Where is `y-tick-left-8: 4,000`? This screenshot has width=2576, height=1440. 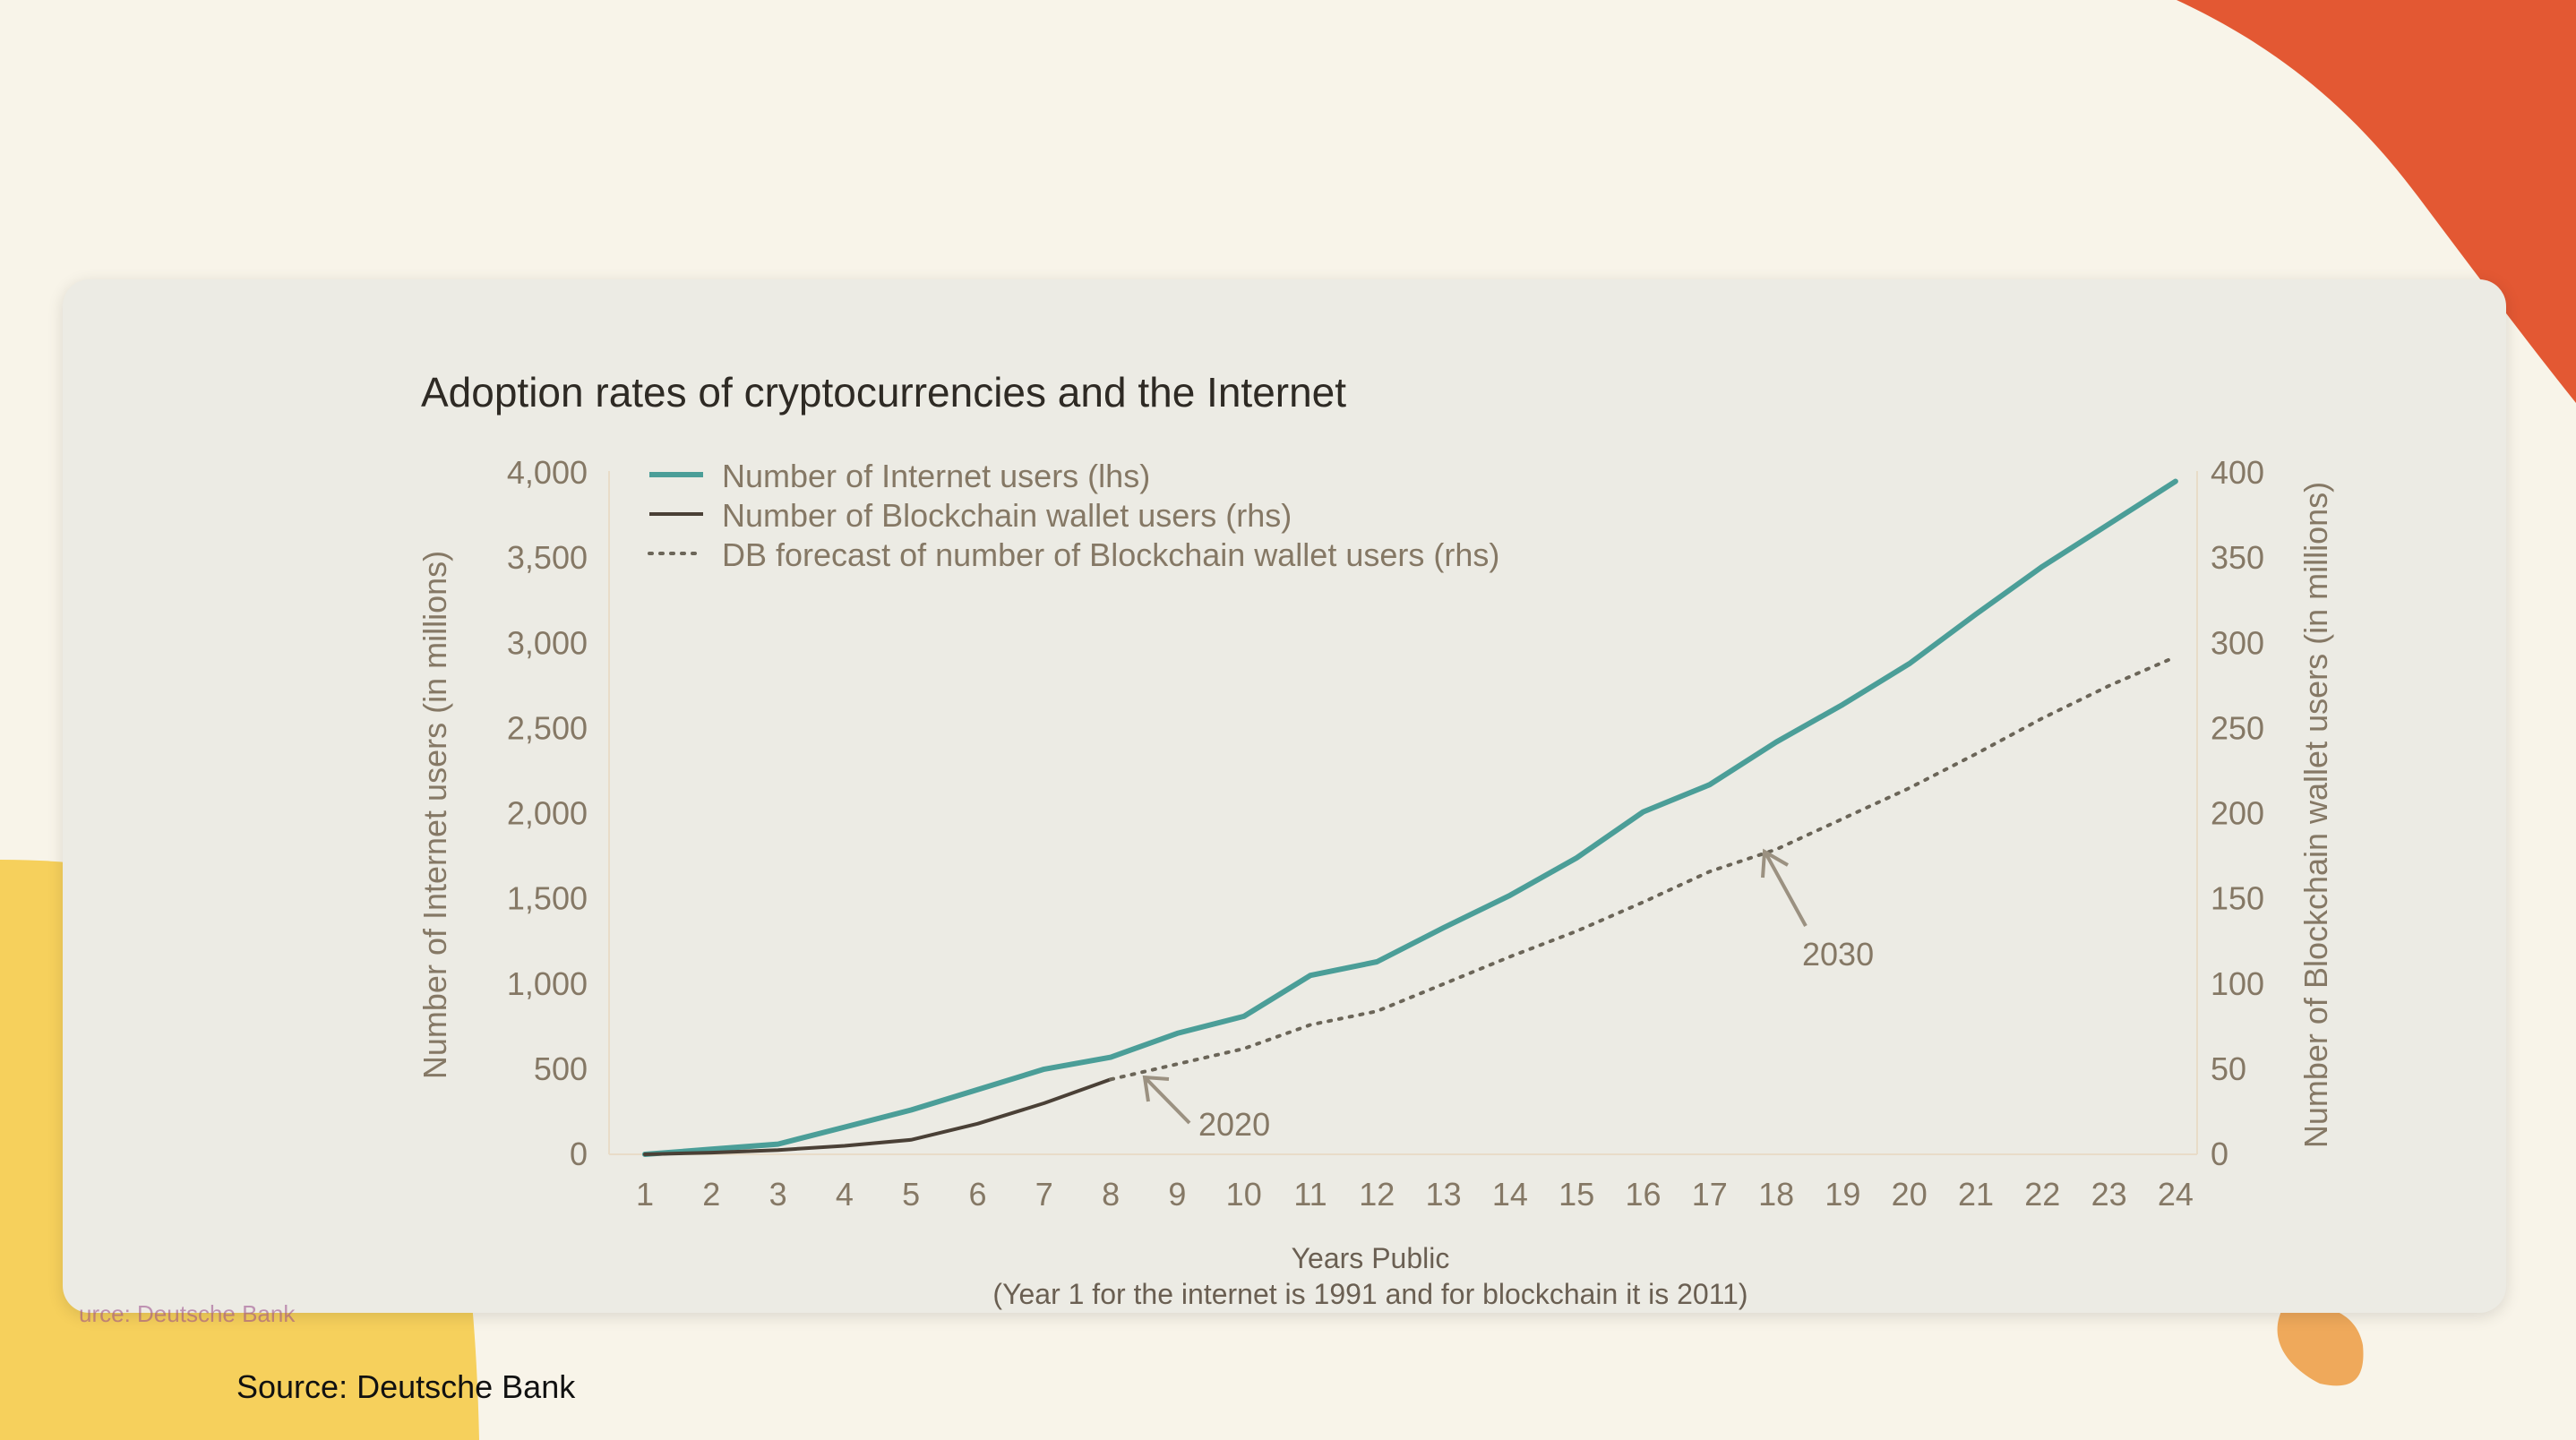 y-tick-left-8: 4,000 is located at coordinates (547, 472).